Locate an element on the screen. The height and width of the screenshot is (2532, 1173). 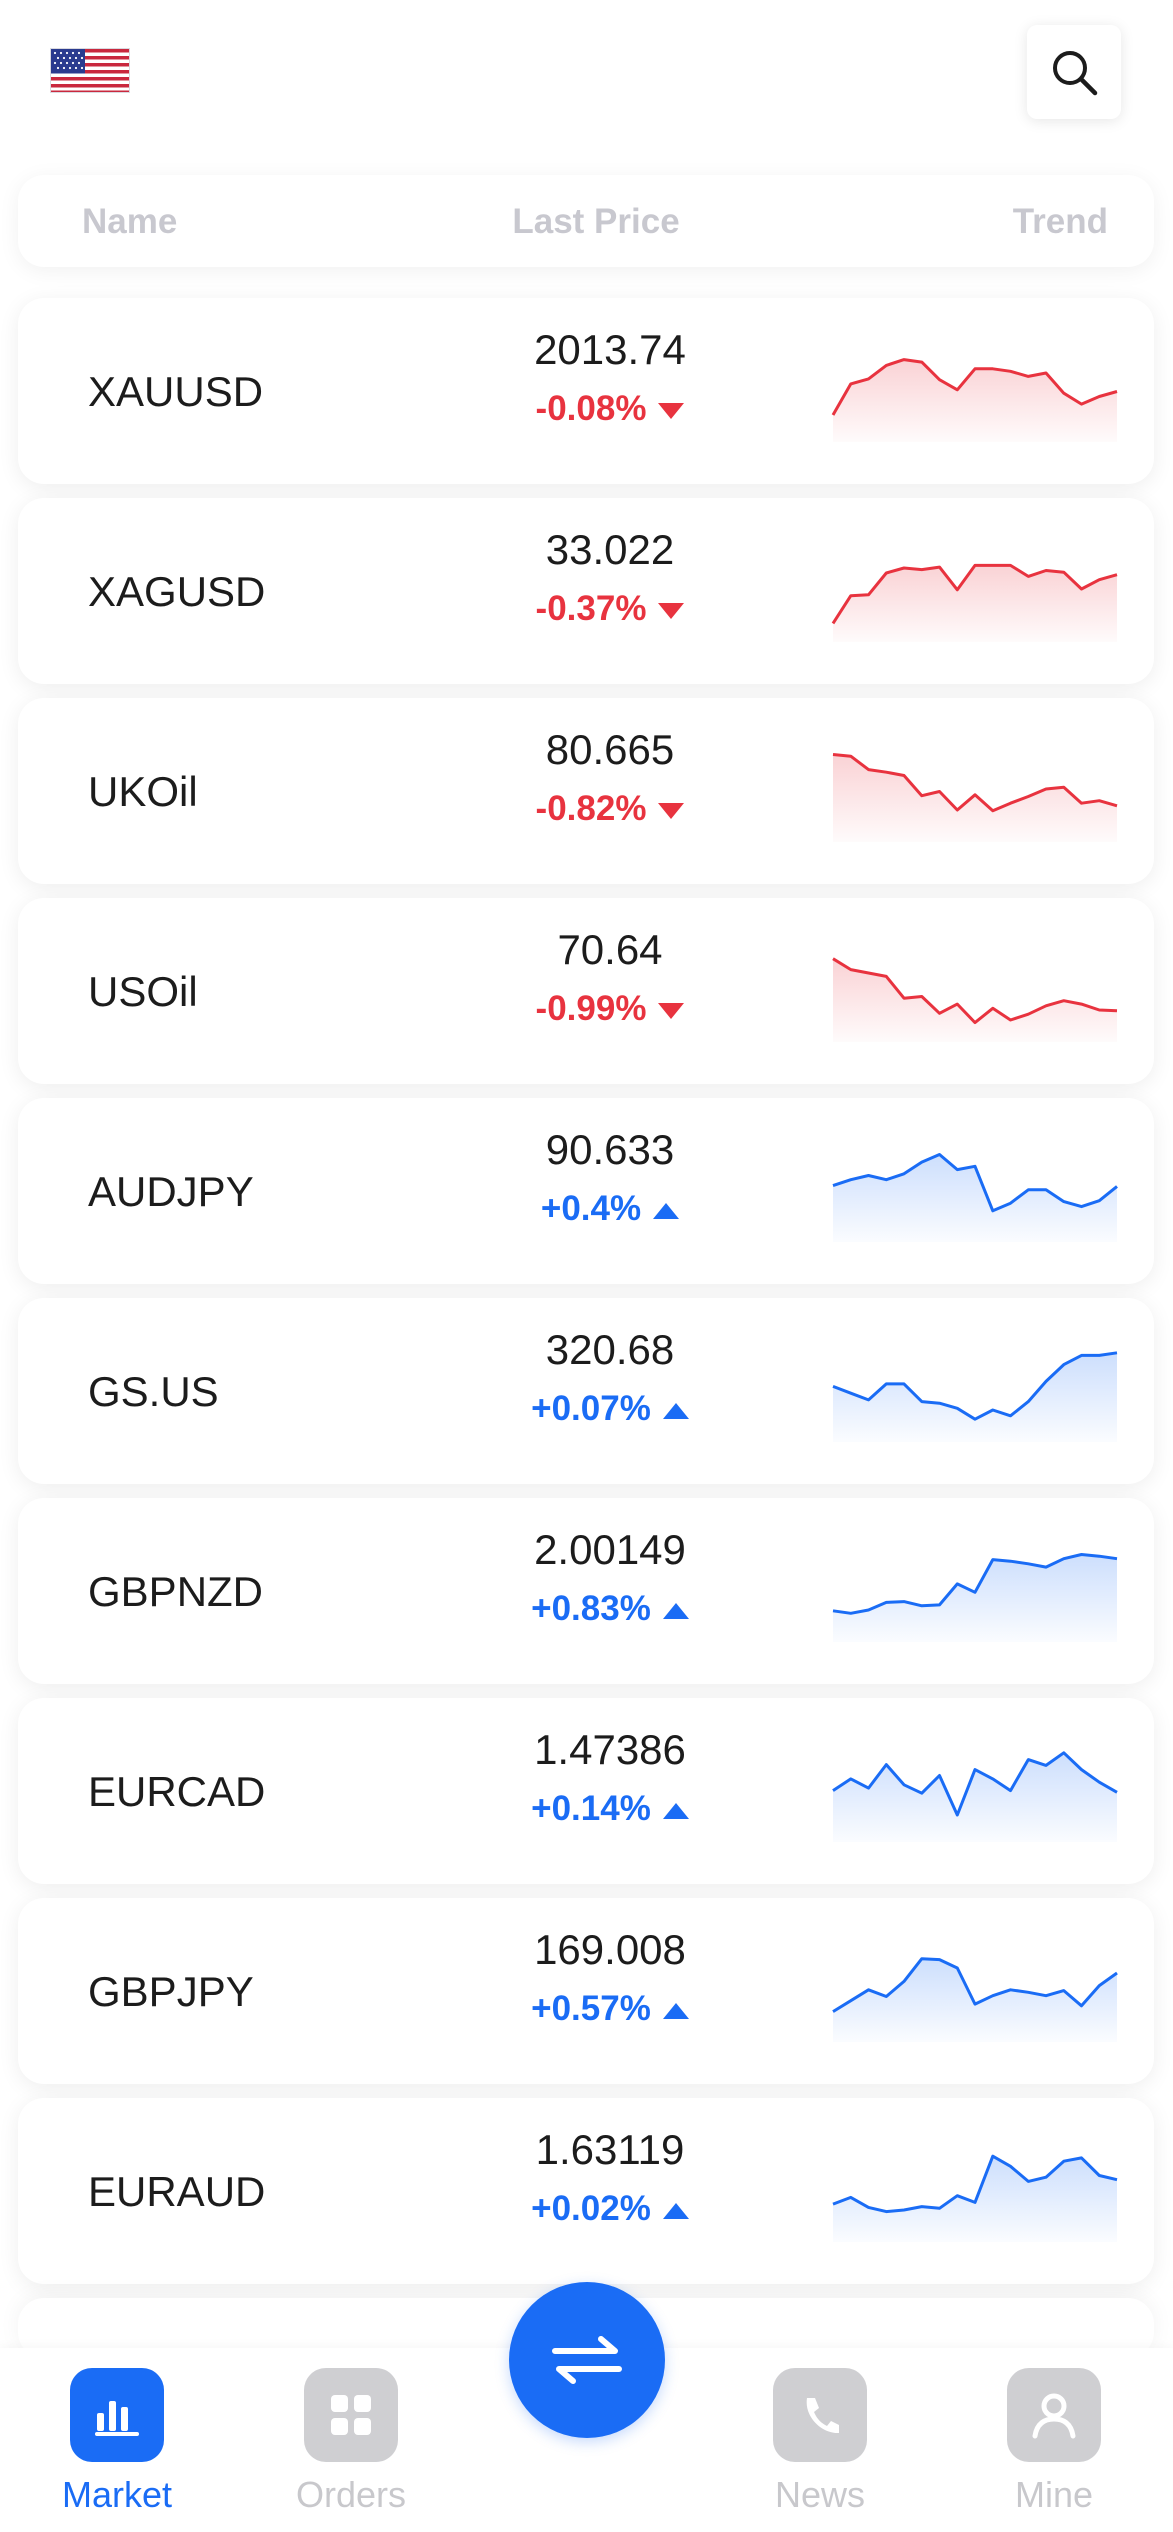
quote-row: XAGUSD 33.022 -0.37% is located at coordinates (586, 591).